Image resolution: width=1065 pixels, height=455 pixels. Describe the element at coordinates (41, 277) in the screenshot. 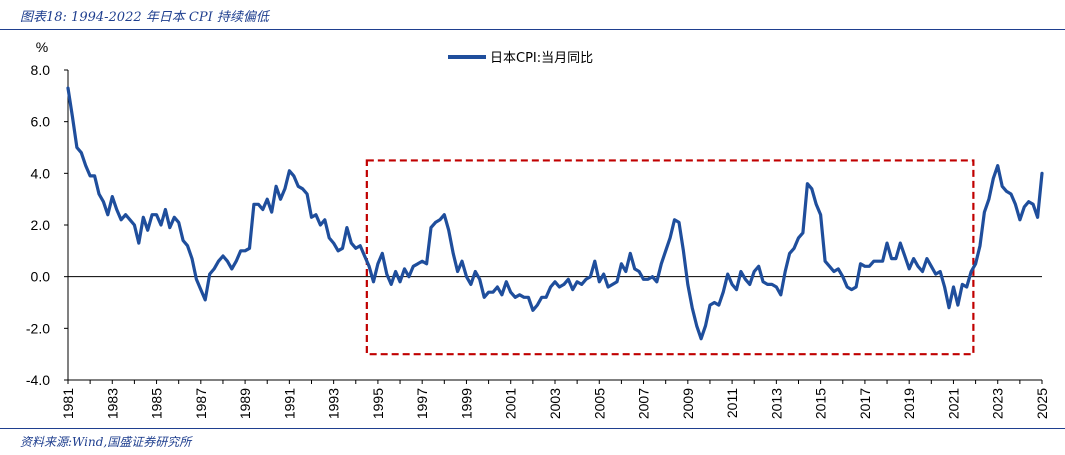

I see `y-tick-label: 0.0` at that location.